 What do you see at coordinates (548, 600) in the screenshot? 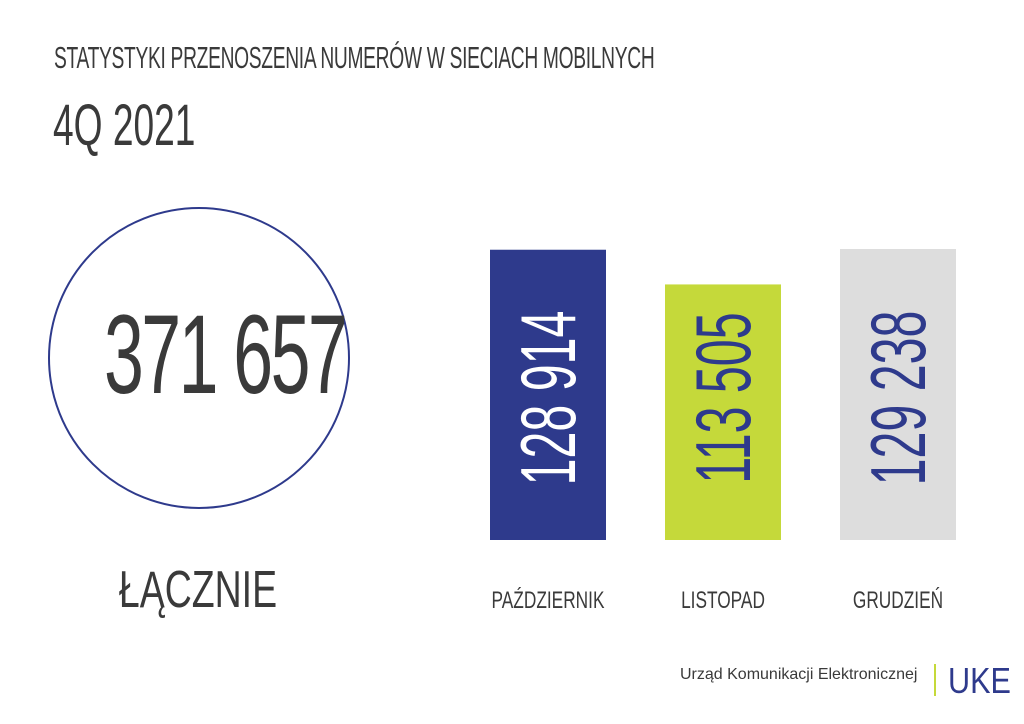
I see `category-label: PAŹDZIERNIK` at bounding box center [548, 600].